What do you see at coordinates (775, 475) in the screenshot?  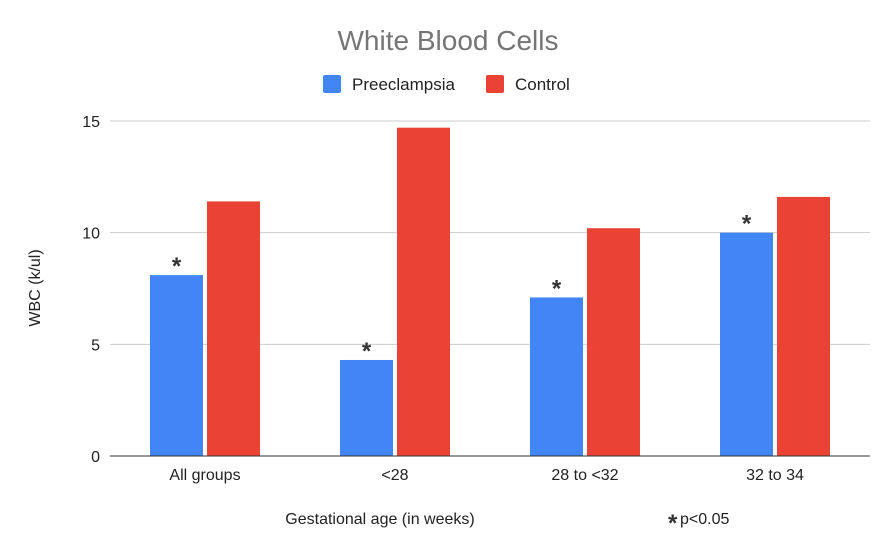 I see `x-tick-label: 32 to 34` at bounding box center [775, 475].